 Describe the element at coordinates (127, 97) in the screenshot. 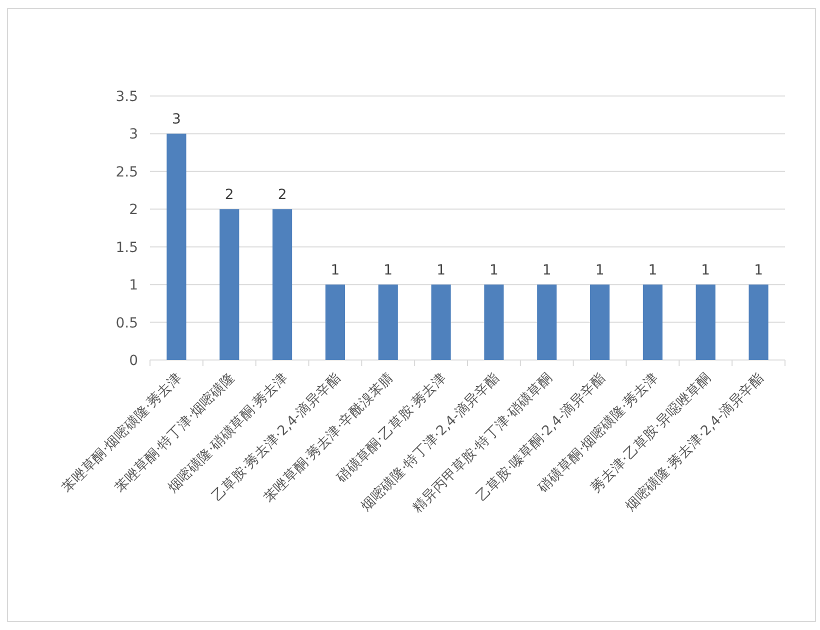

I see `y-tick-label: 3.5` at that location.